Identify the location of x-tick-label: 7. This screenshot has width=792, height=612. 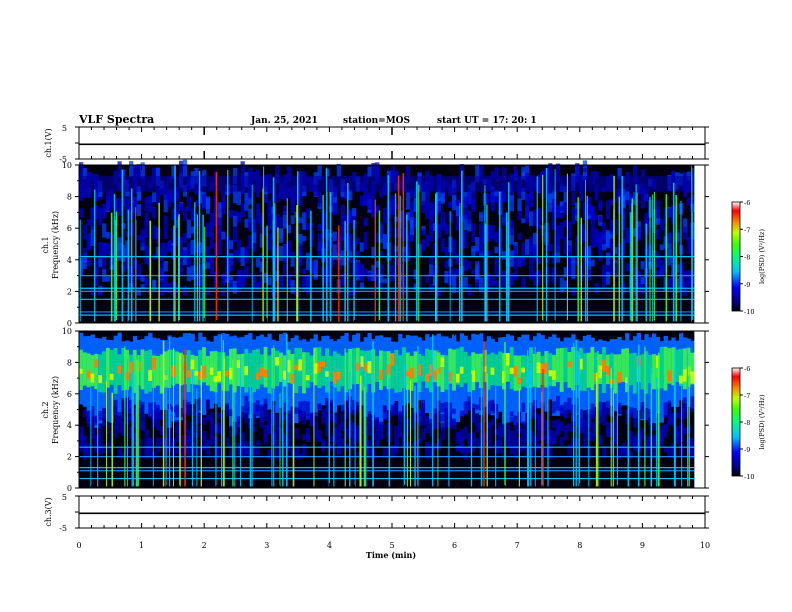
(517, 545).